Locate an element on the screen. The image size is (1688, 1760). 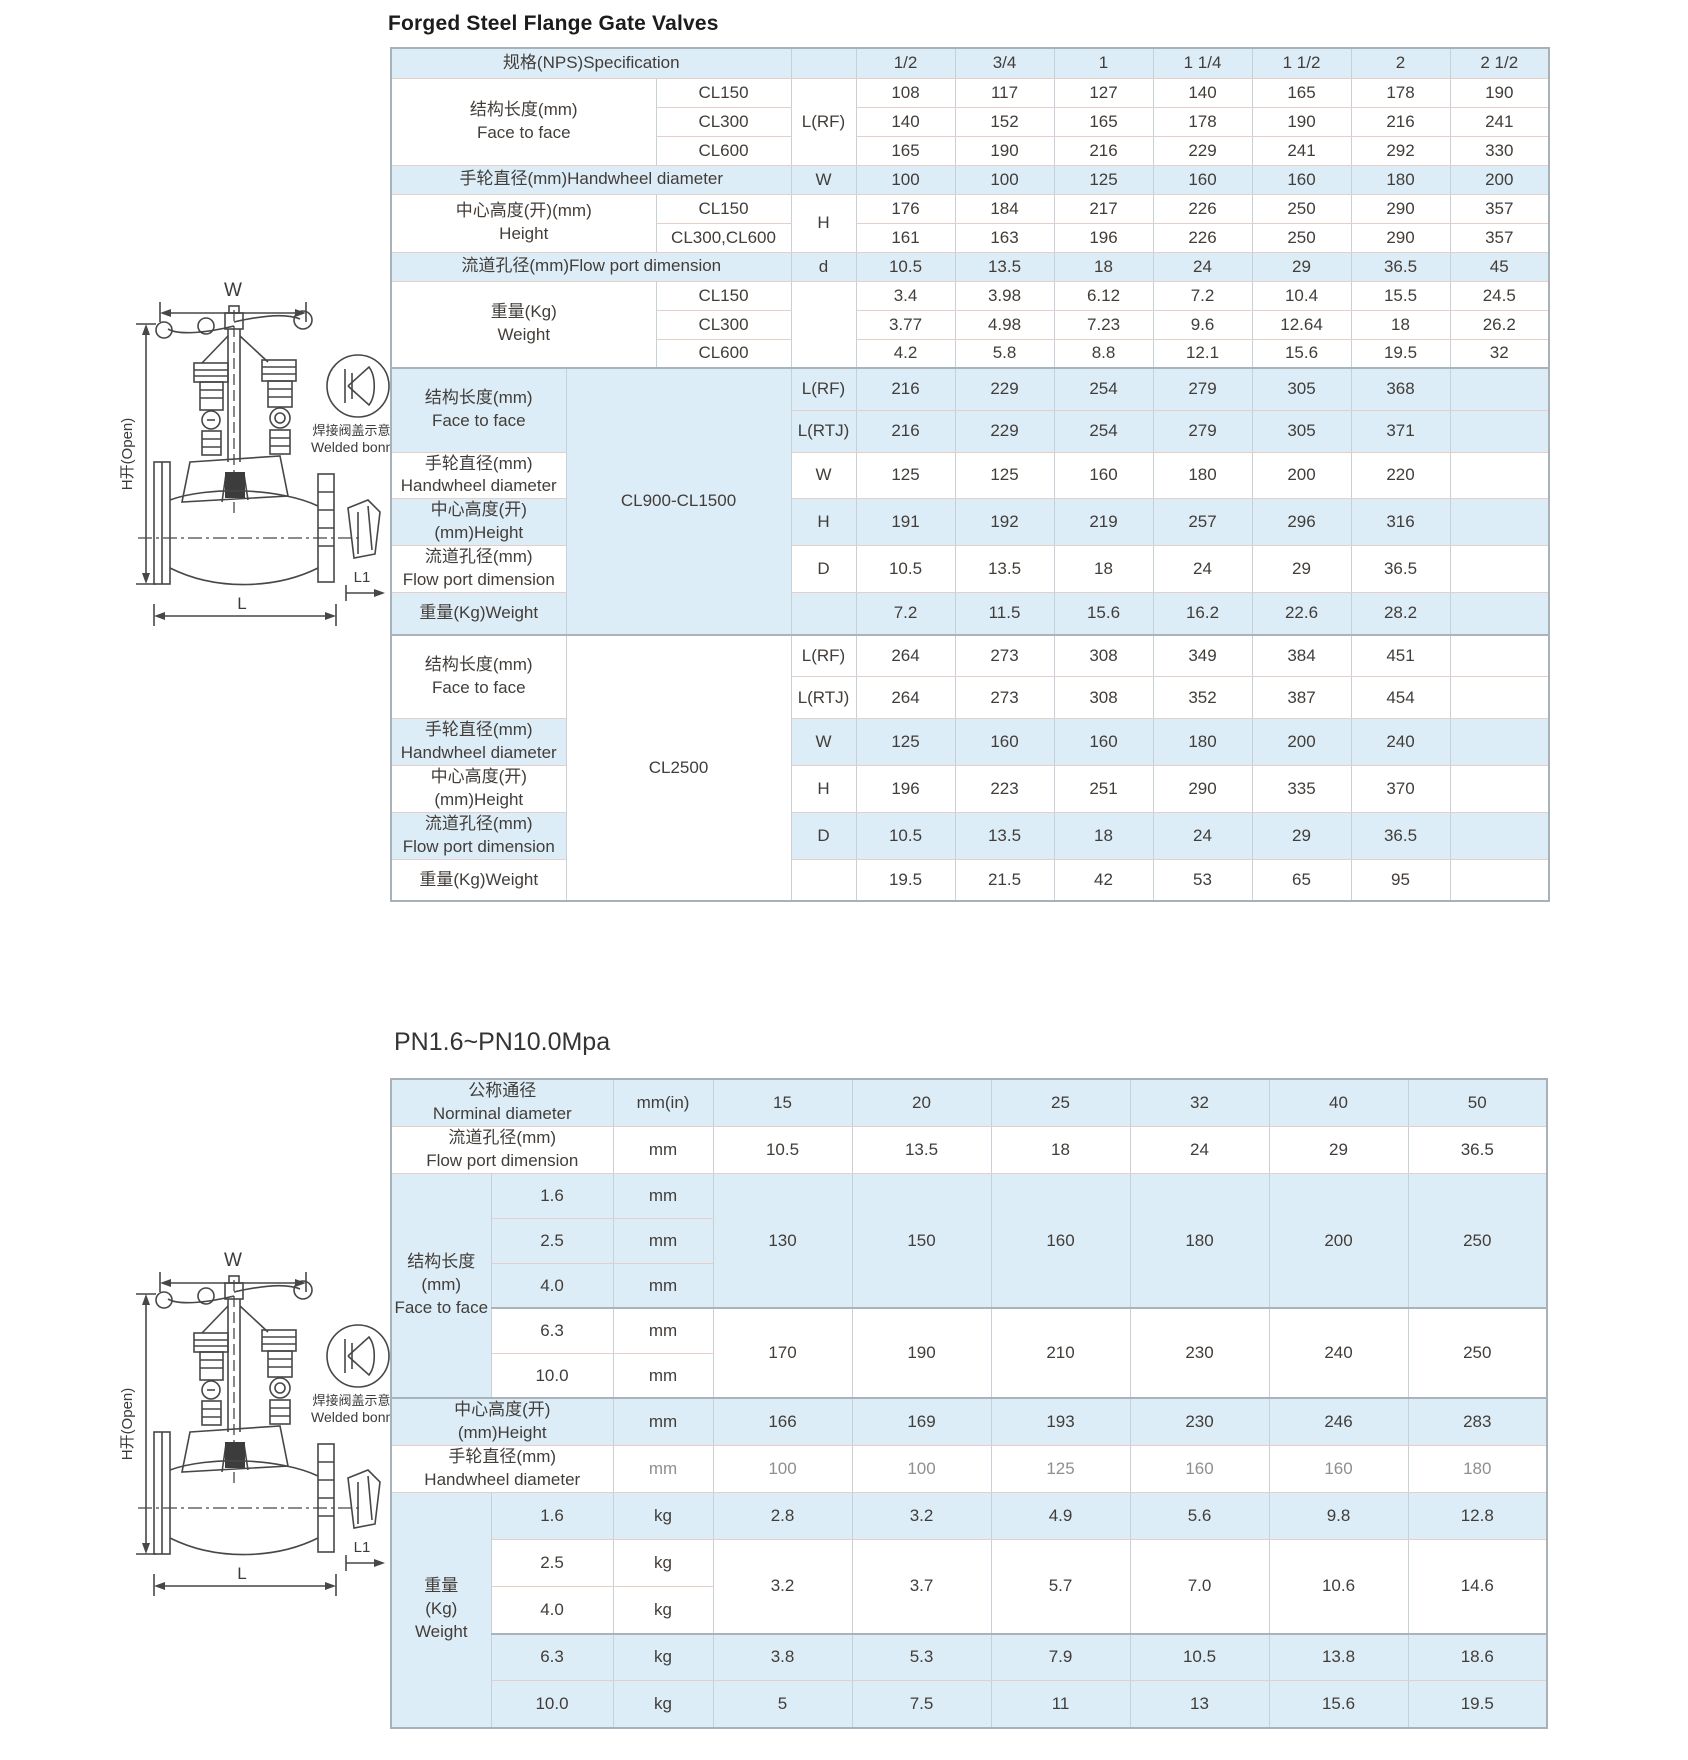
row-label-flow-port: 流道孔径(mm) Flow port dimension is located at coordinates (478, 835).